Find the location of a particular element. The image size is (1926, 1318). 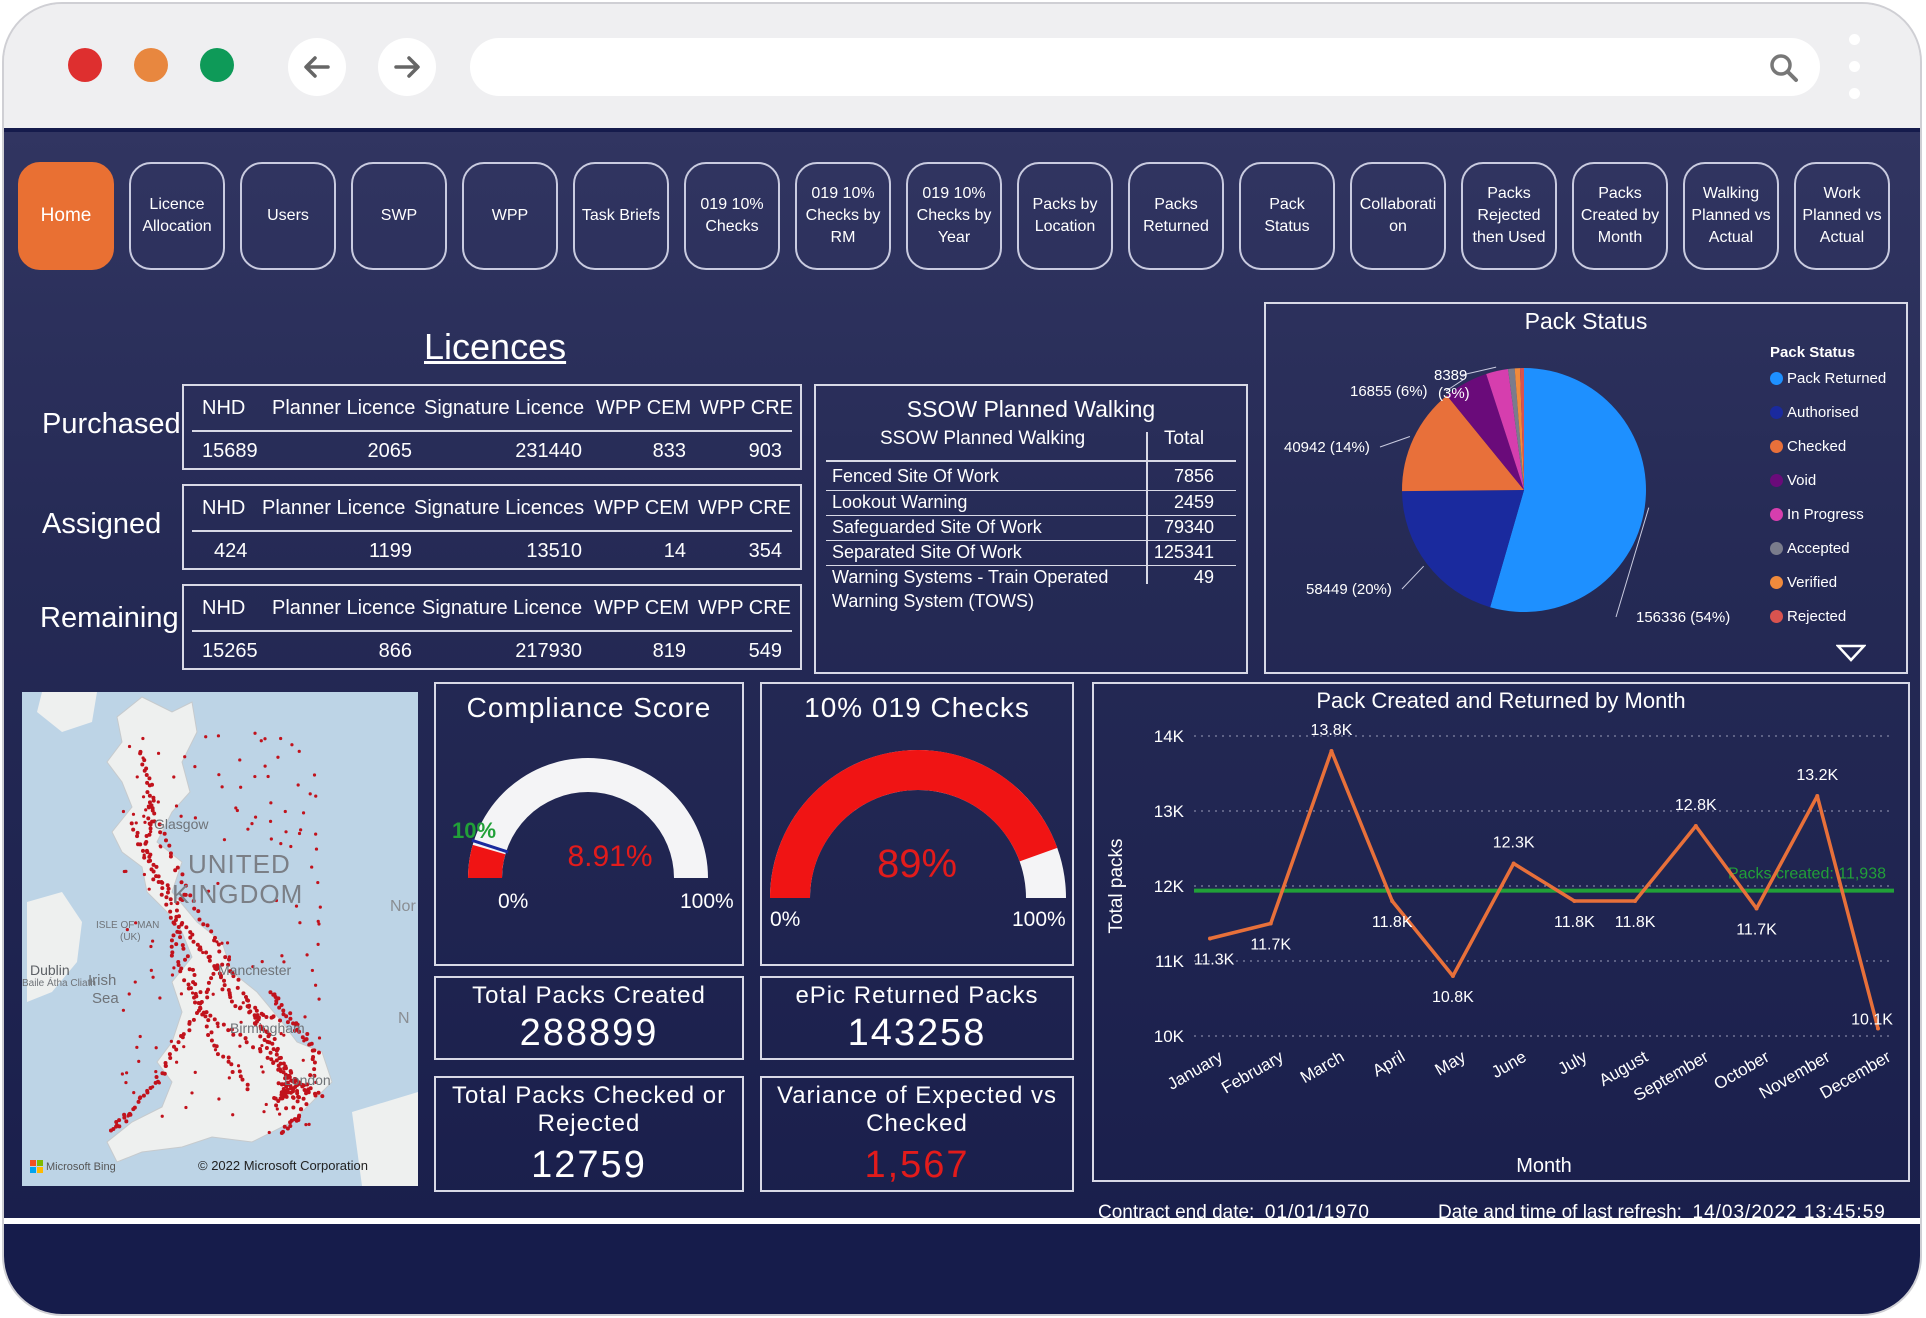

table-cell: 833 is located at coordinates (669, 451).